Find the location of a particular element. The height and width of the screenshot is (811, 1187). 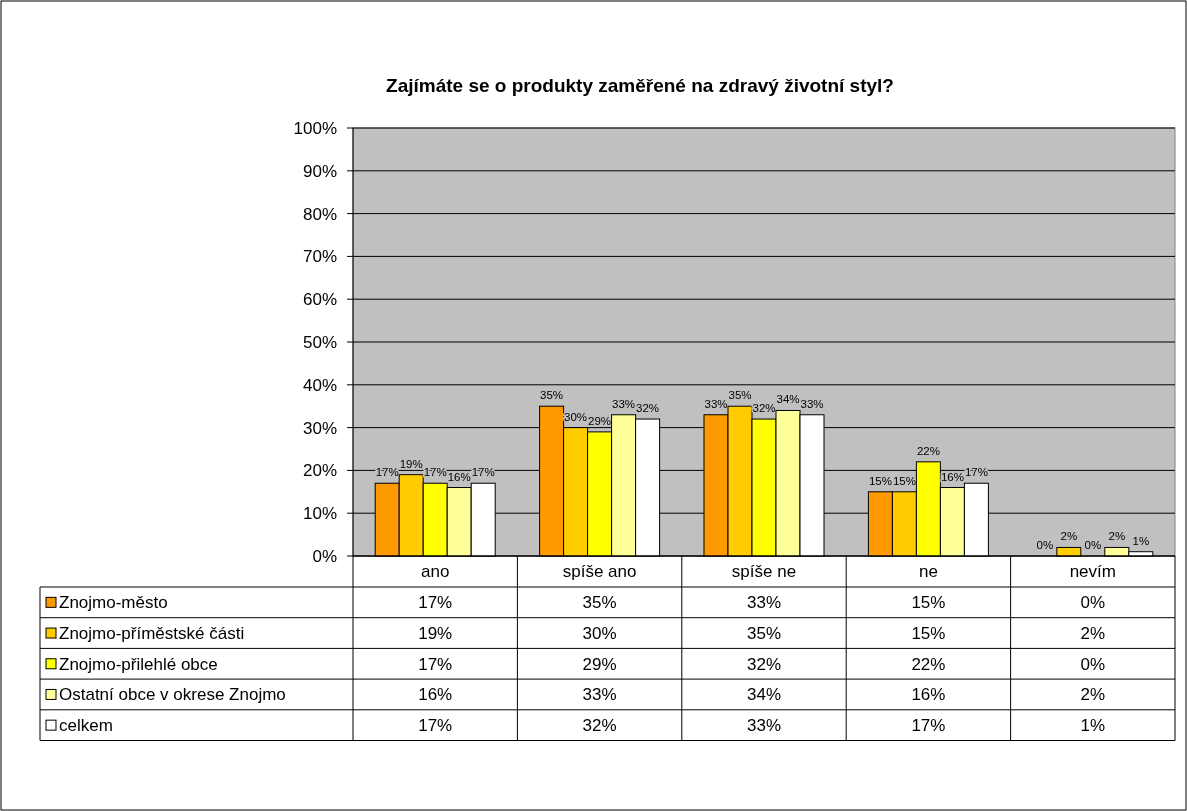

legend-label: Znojmo-přilehlé obce is located at coordinates (138, 664).